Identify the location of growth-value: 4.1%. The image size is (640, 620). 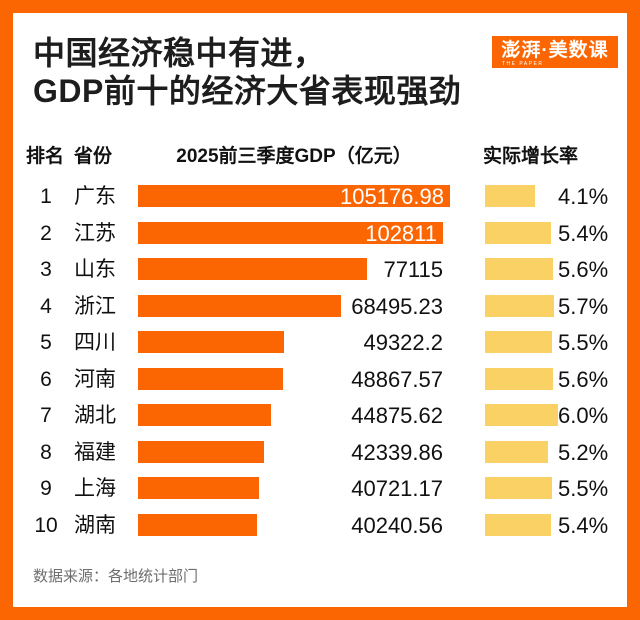
(583, 196).